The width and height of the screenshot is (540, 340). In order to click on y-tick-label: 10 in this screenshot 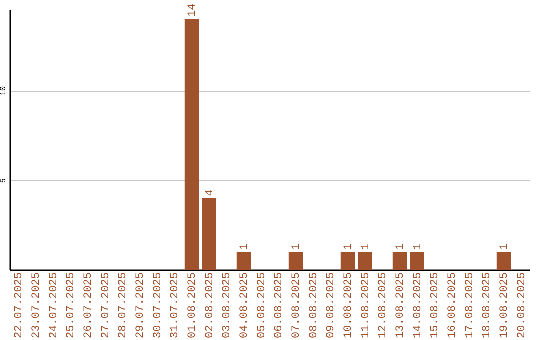, I will do `click(4, 91)`.